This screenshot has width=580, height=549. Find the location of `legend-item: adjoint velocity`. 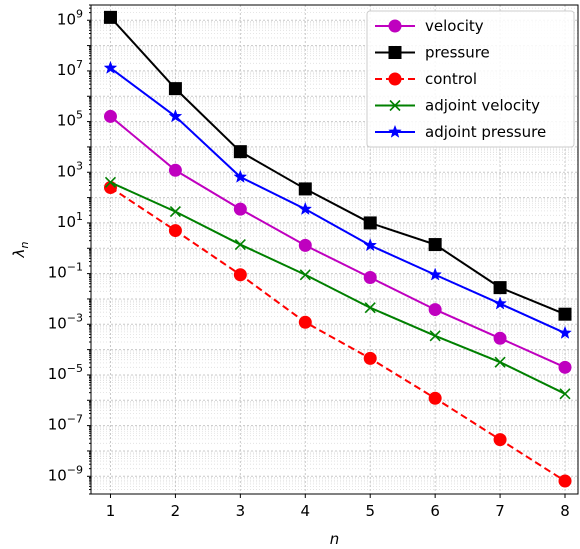

legend-item: adjoint velocity is located at coordinates (457, 106).